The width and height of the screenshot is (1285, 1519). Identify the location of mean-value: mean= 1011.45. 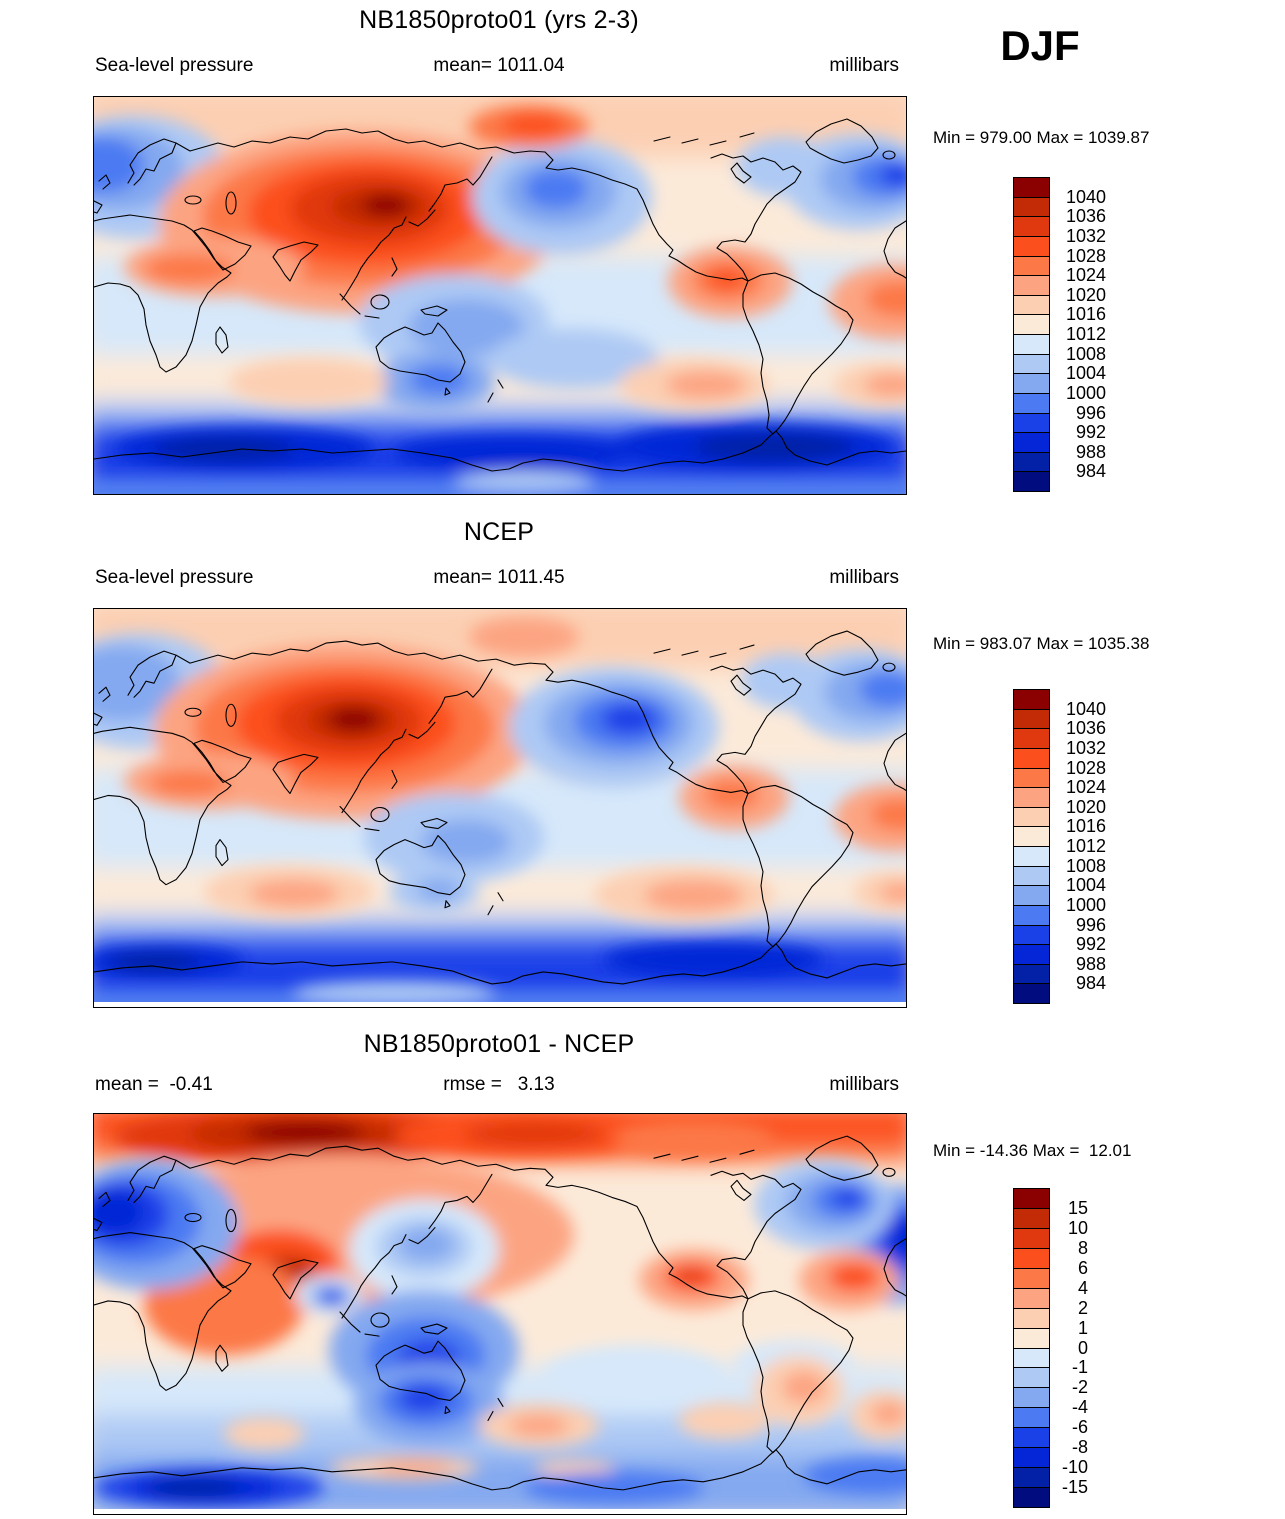
(499, 577).